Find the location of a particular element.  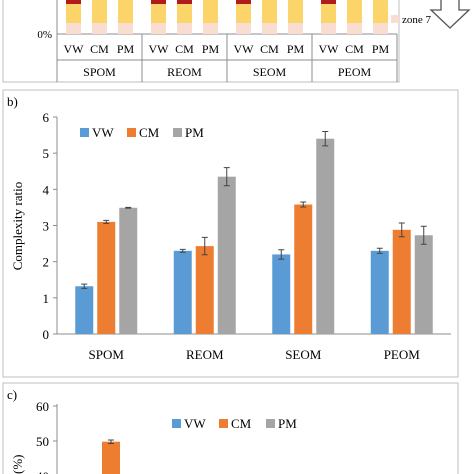

panel-c-bar-cm-spom is located at coordinates (111, 457).